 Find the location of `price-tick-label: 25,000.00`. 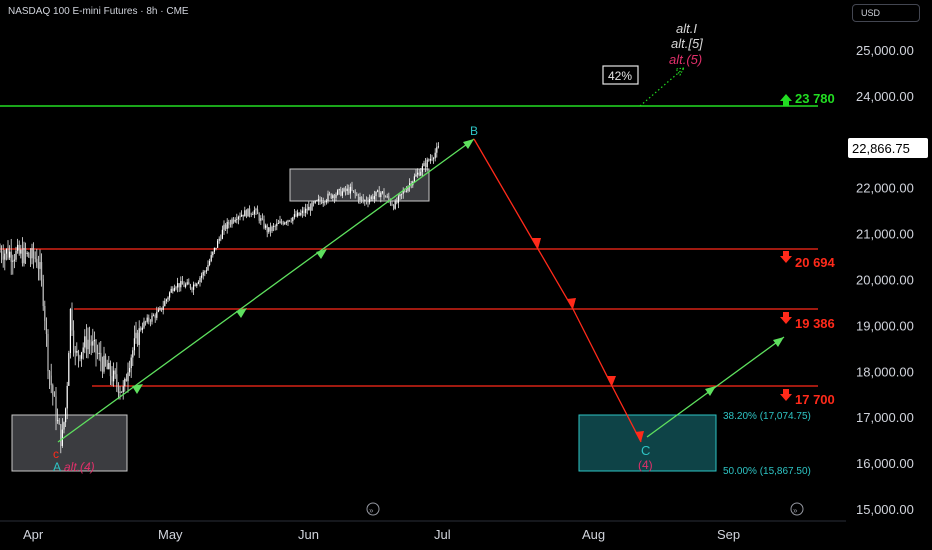

price-tick-label: 25,000.00 is located at coordinates (885, 50).